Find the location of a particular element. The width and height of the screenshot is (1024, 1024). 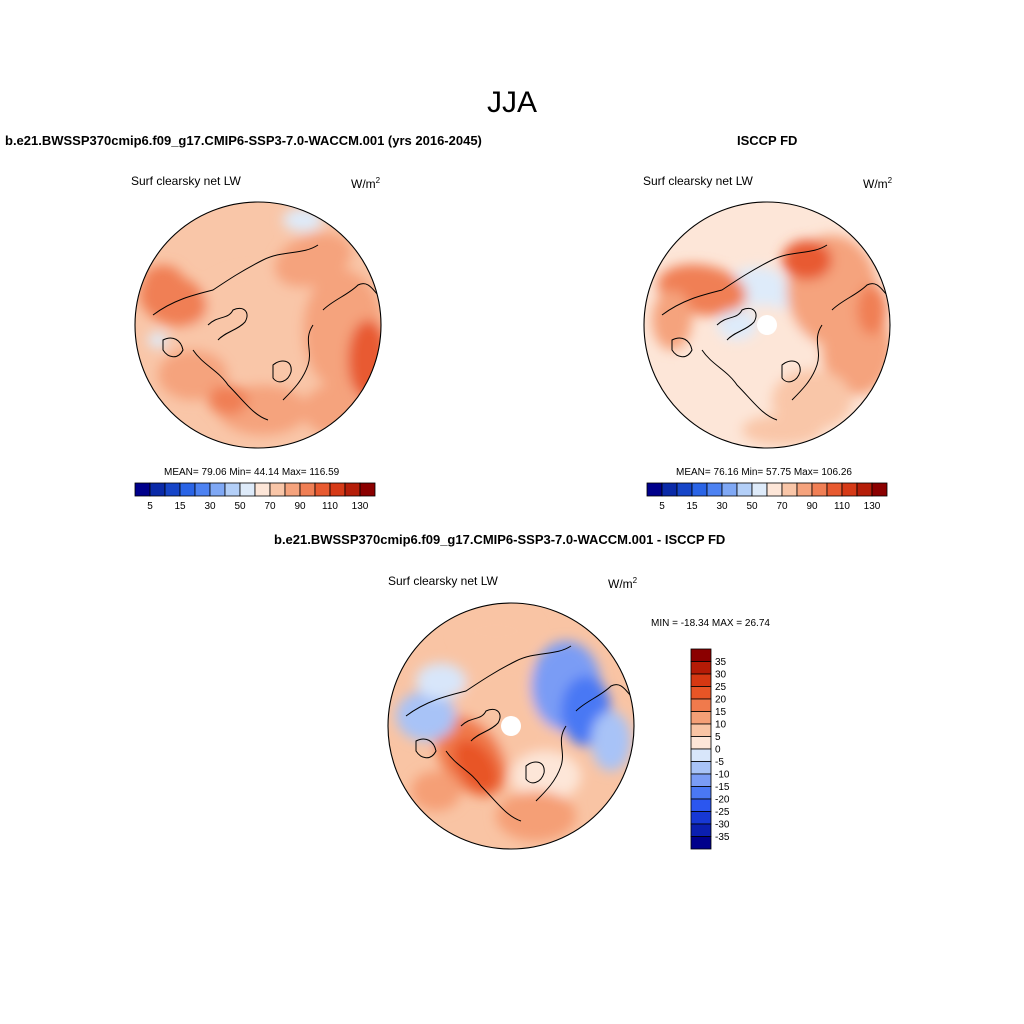

panel-1-colorbar: 5 15 30 50 70 90 110 130 is located at coordinates (255, 497).